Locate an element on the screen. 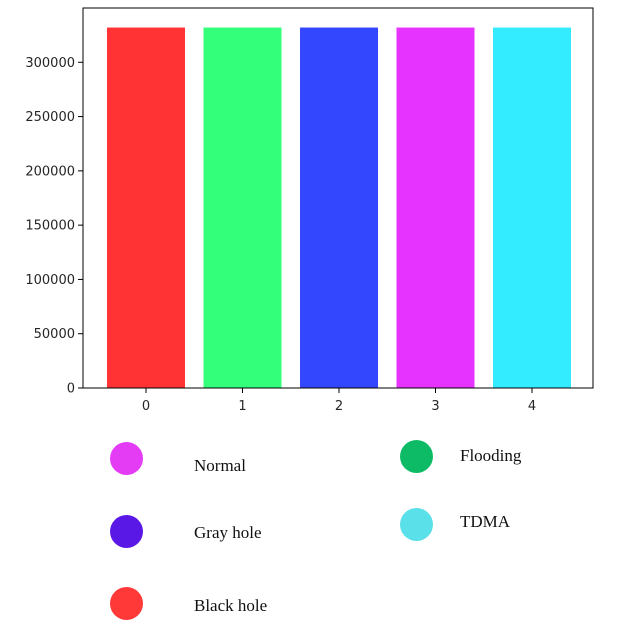 Image resolution: width=633 pixels, height=635 pixels. legend-label-normal: Normal is located at coordinates (220, 465).